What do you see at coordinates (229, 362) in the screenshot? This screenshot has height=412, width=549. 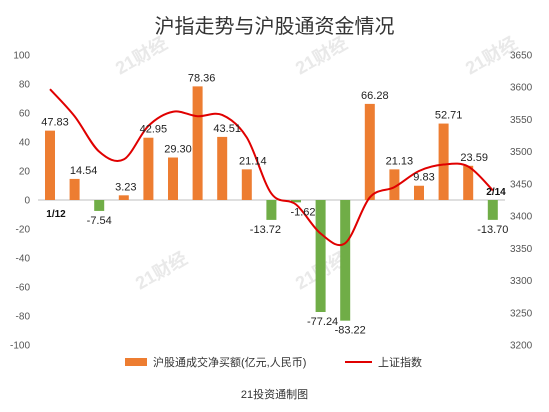 I see `legend-label-bar: 沪股通成交净买额(亿元,人民币)` at bounding box center [229, 362].